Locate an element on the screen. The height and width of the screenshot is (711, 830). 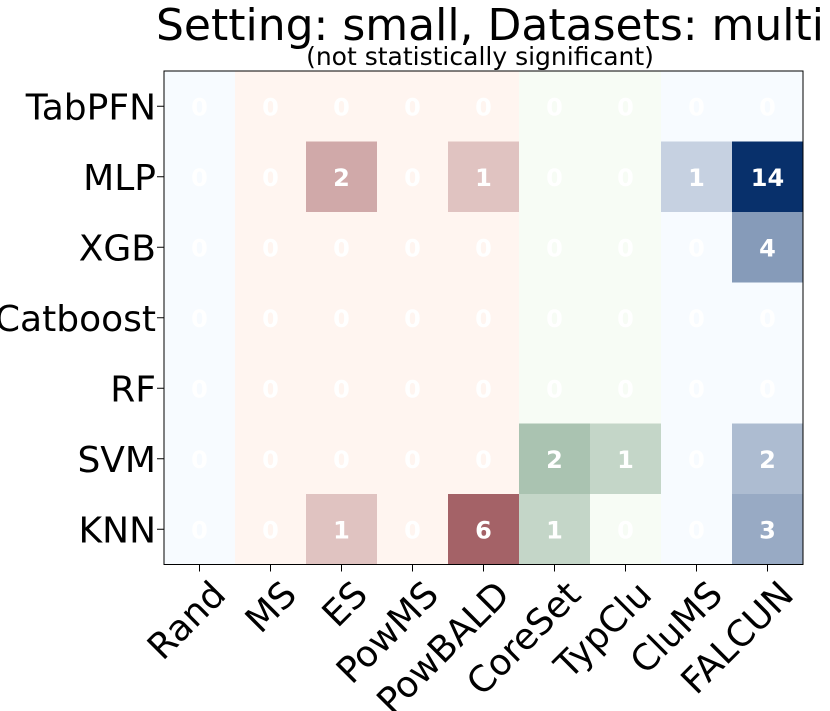
heatmap-cell-catboost-ms is located at coordinates (271, 318).